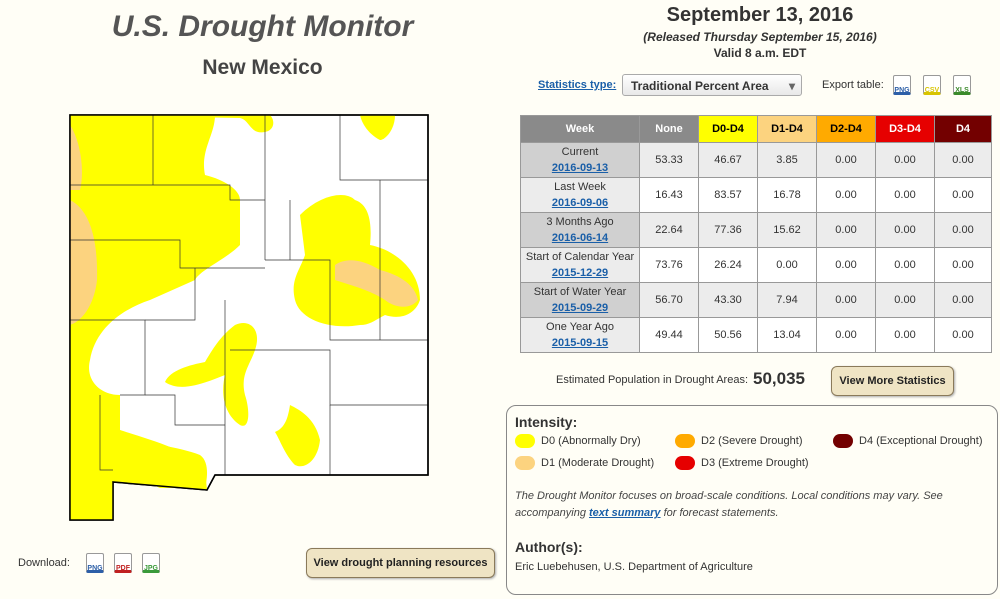  I want to click on valid-time: Valid 8 a.m. EDT, so click(760, 53).